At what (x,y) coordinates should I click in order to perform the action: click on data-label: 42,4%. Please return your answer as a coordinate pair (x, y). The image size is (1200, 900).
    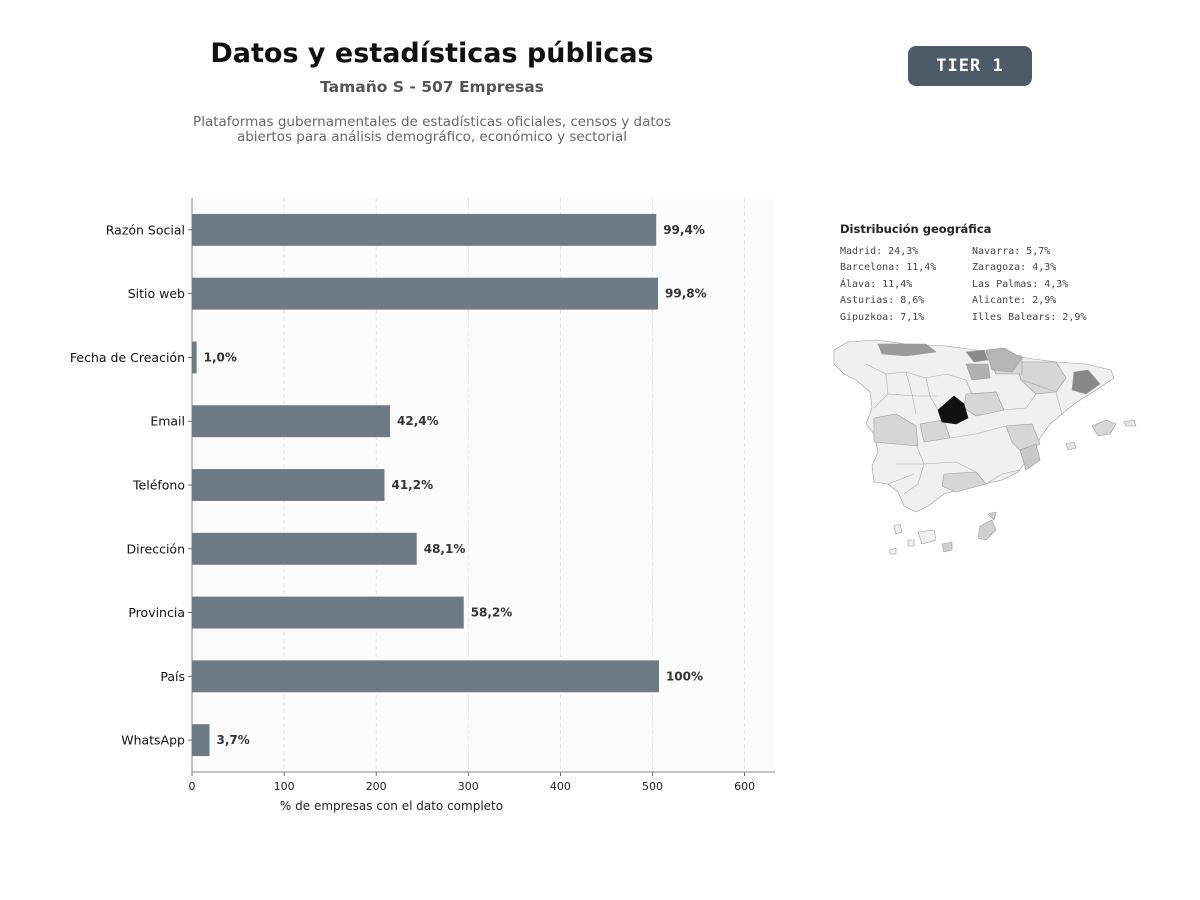
    Looking at the image, I should click on (418, 421).